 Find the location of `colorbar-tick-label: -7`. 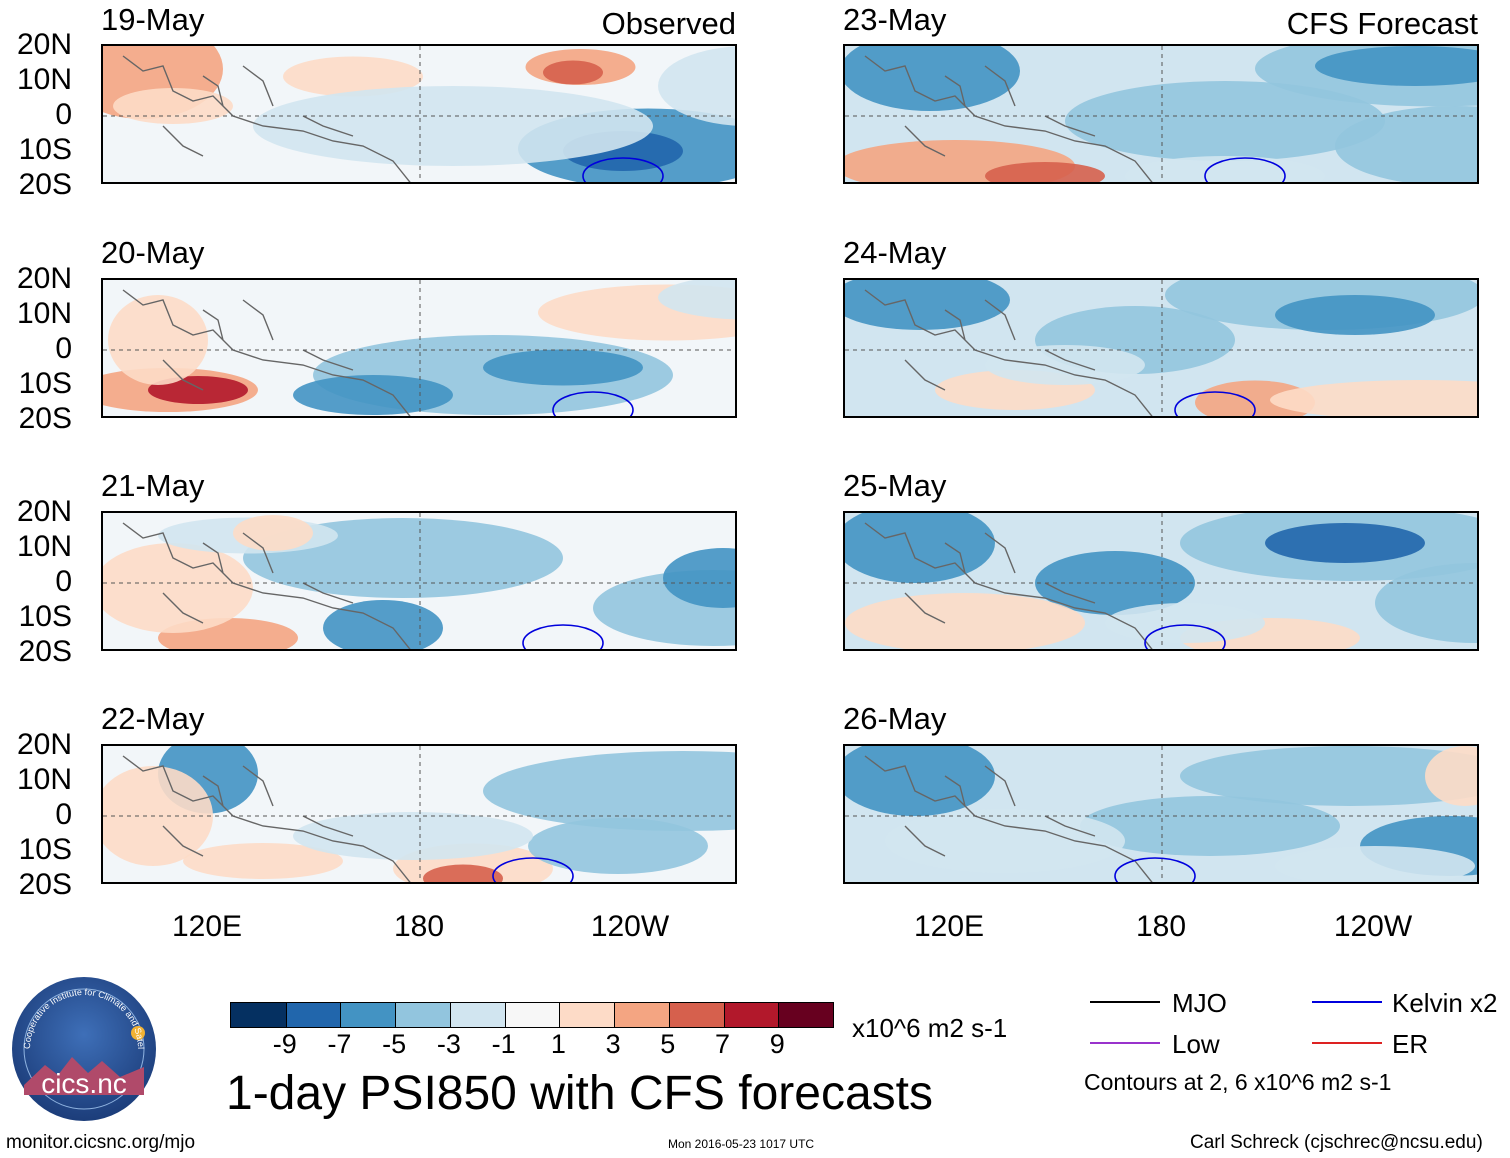

colorbar-tick-label: -7 is located at coordinates (339, 1044).